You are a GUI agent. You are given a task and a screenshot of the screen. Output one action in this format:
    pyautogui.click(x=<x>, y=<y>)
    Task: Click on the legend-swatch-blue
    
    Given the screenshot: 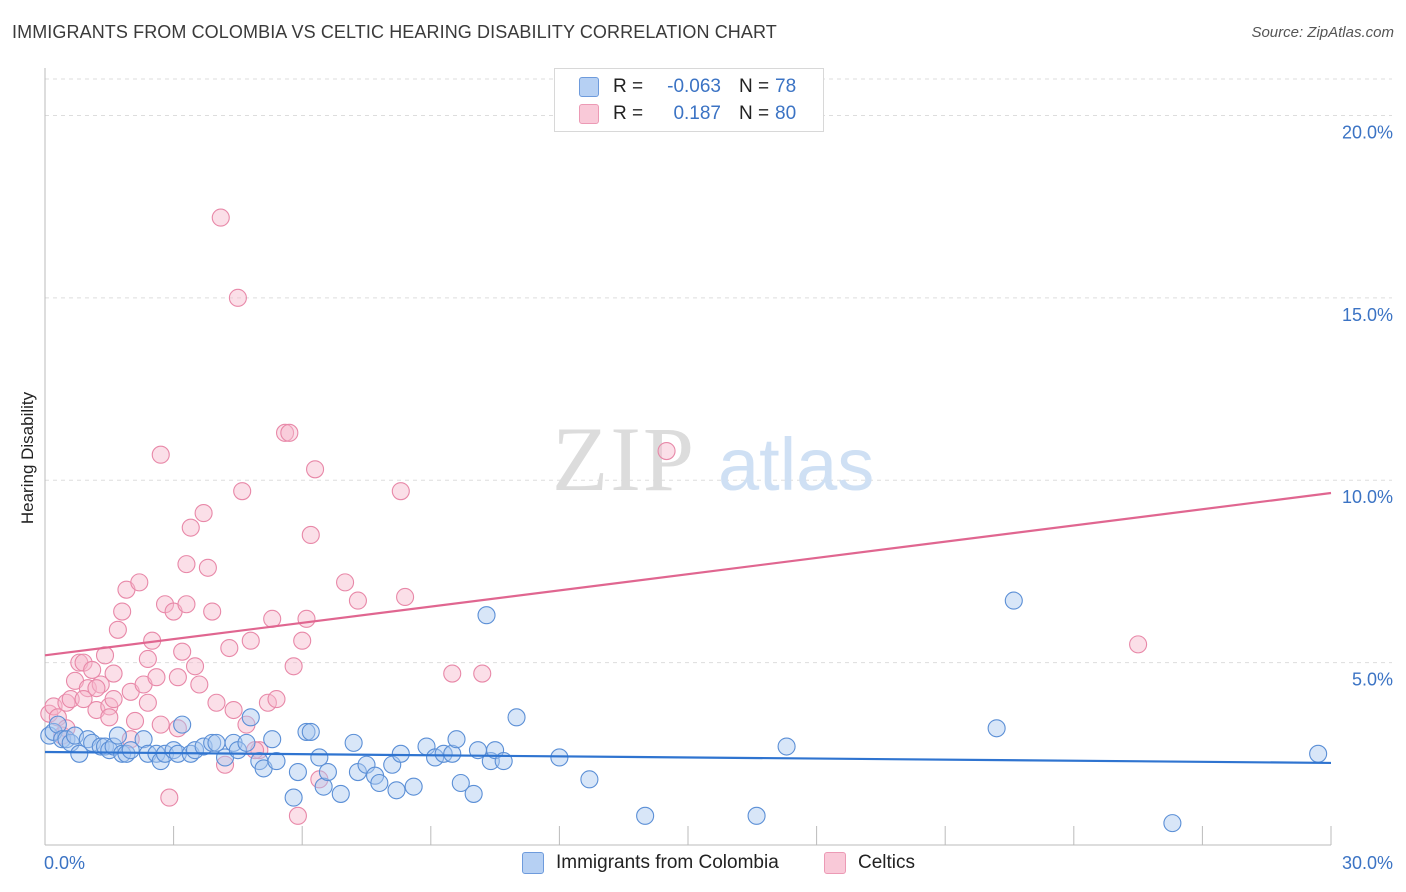 What is the action you would take?
    pyautogui.click(x=589, y=87)
    